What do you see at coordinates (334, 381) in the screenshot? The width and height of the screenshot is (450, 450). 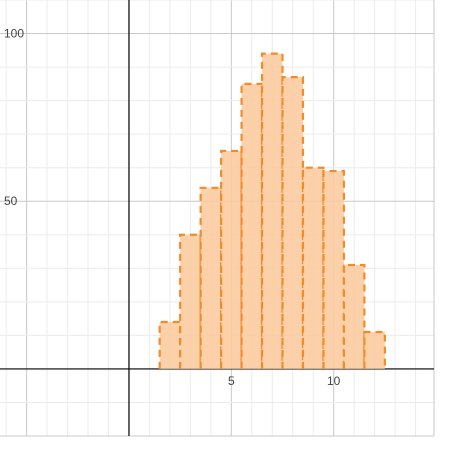 I see `x-tick-label: 10` at bounding box center [334, 381].